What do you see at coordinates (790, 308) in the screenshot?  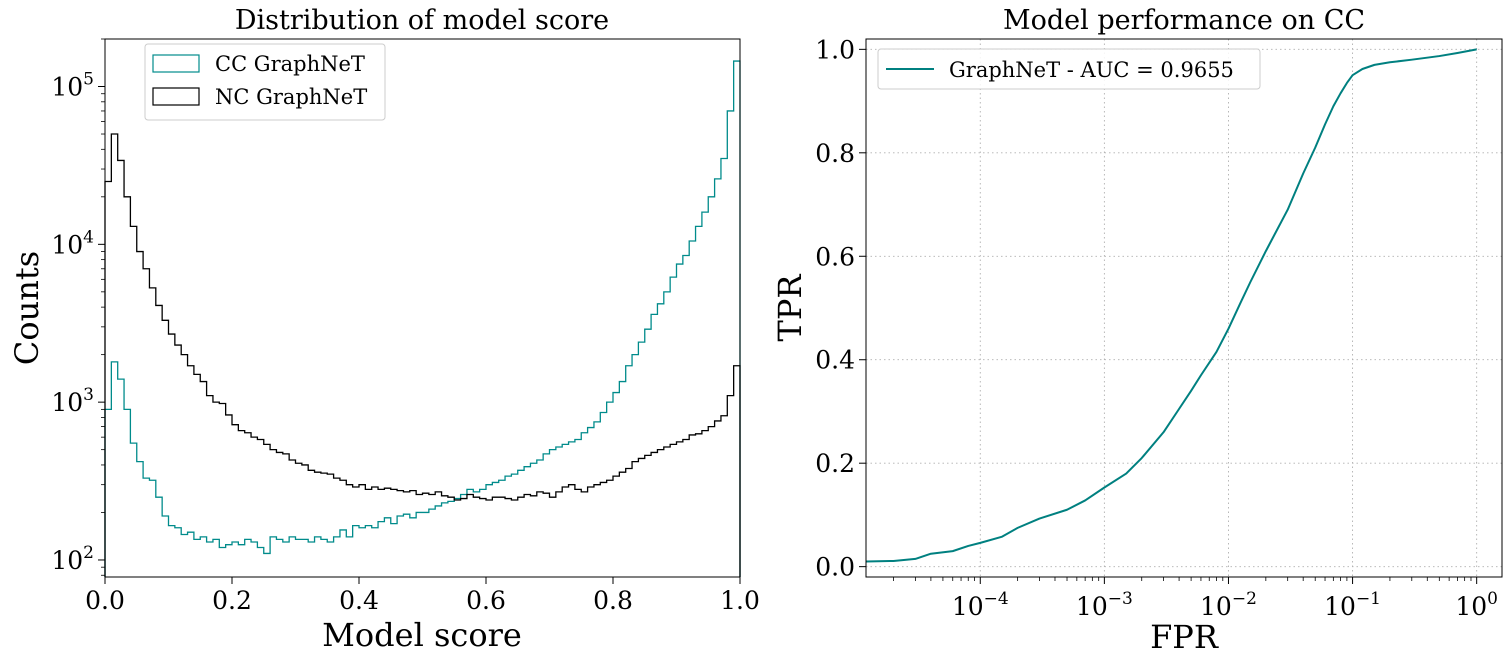 I see `roc-y-axis-label: TPR` at bounding box center [790, 308].